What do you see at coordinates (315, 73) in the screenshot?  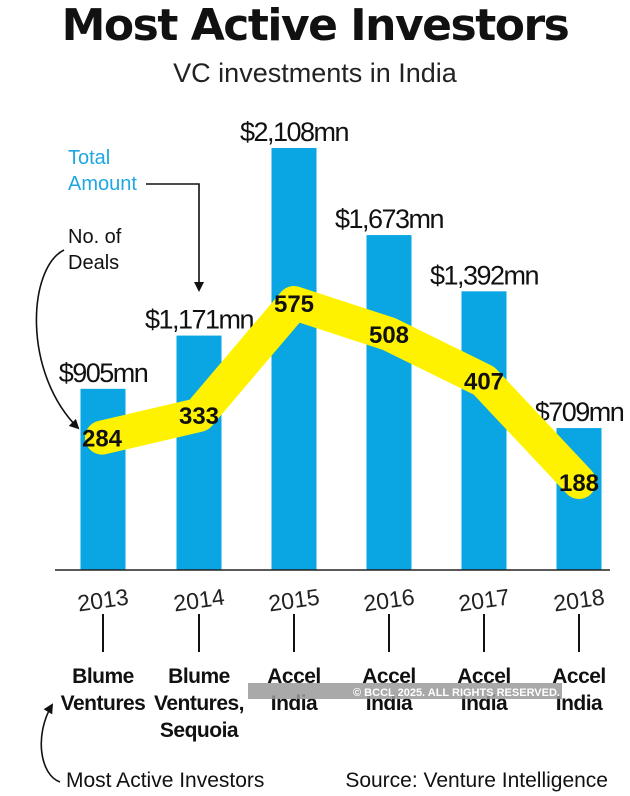 I see `chart-subtitle: VC investments in India` at bounding box center [315, 73].